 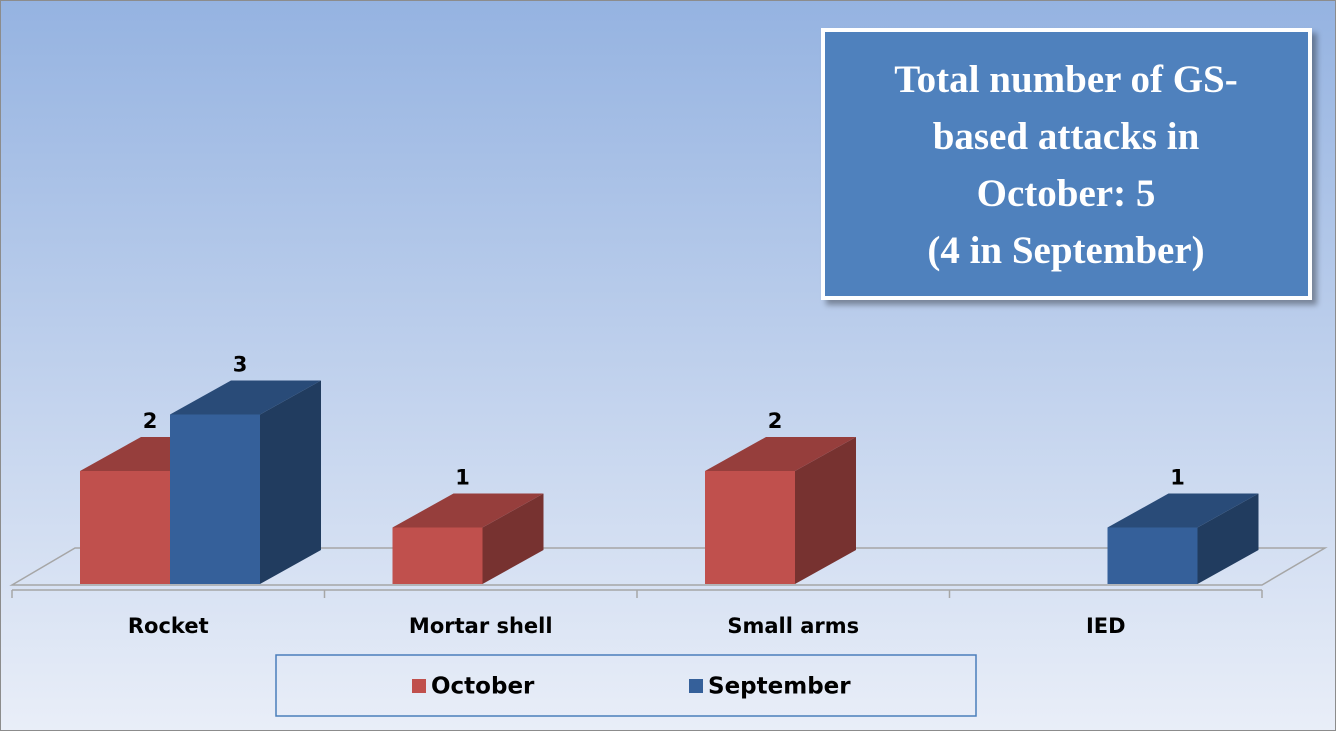 What do you see at coordinates (1066, 164) in the screenshot?
I see `annotation-box` at bounding box center [1066, 164].